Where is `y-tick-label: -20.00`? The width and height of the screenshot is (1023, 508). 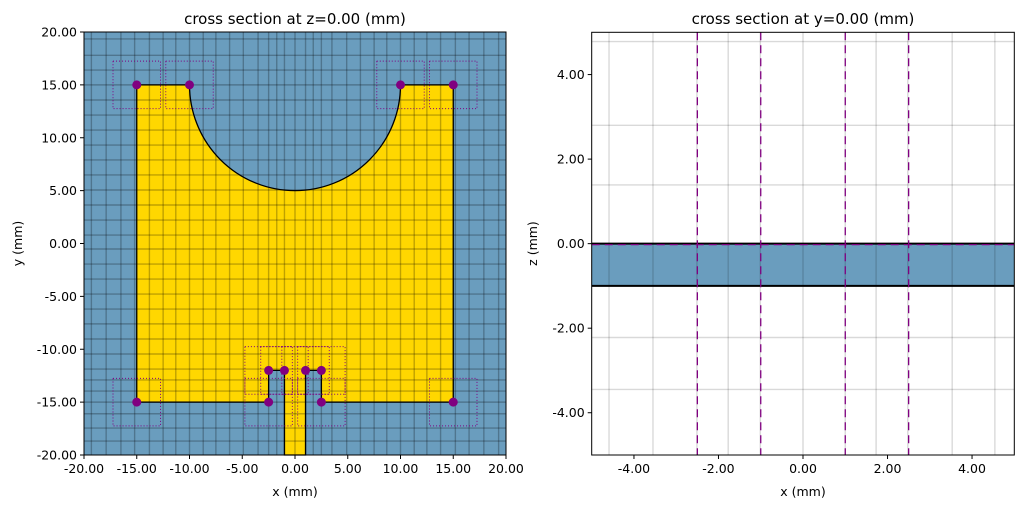
y-tick-label: -20.00 is located at coordinates (57, 455).